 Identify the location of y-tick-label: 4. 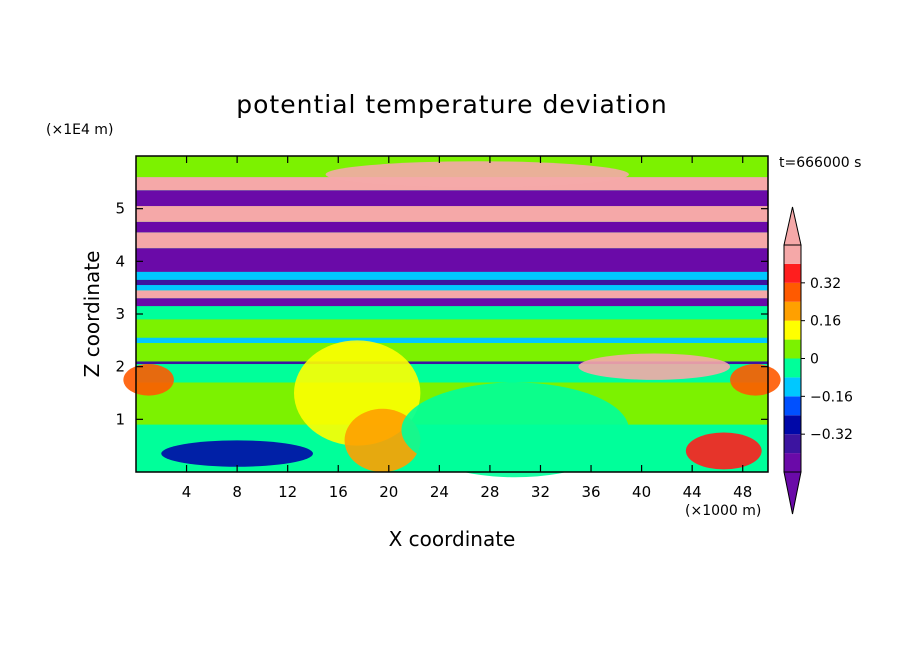
(120, 261).